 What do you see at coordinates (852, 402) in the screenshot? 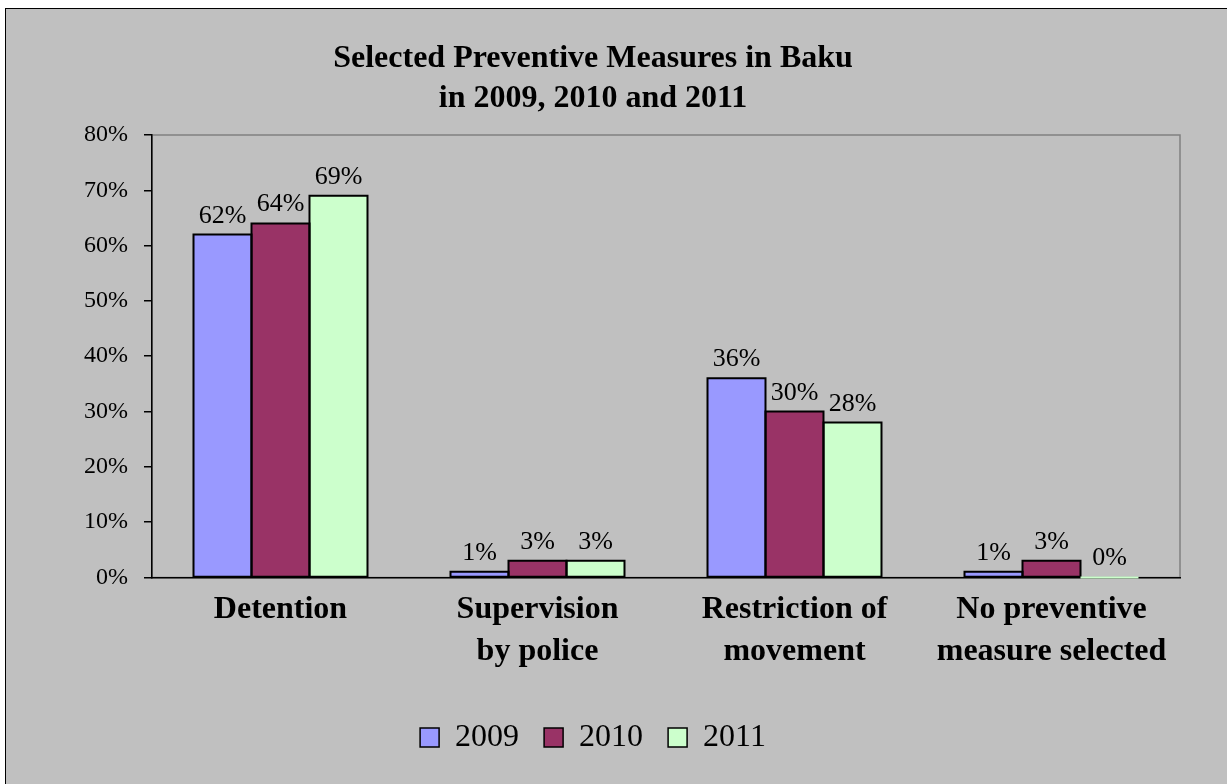
I see `data-label: 28%` at bounding box center [852, 402].